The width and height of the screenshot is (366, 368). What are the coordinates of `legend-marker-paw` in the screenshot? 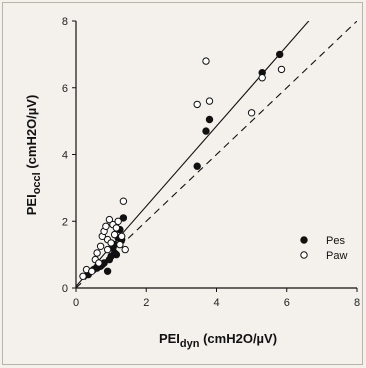 It's located at (304, 255).